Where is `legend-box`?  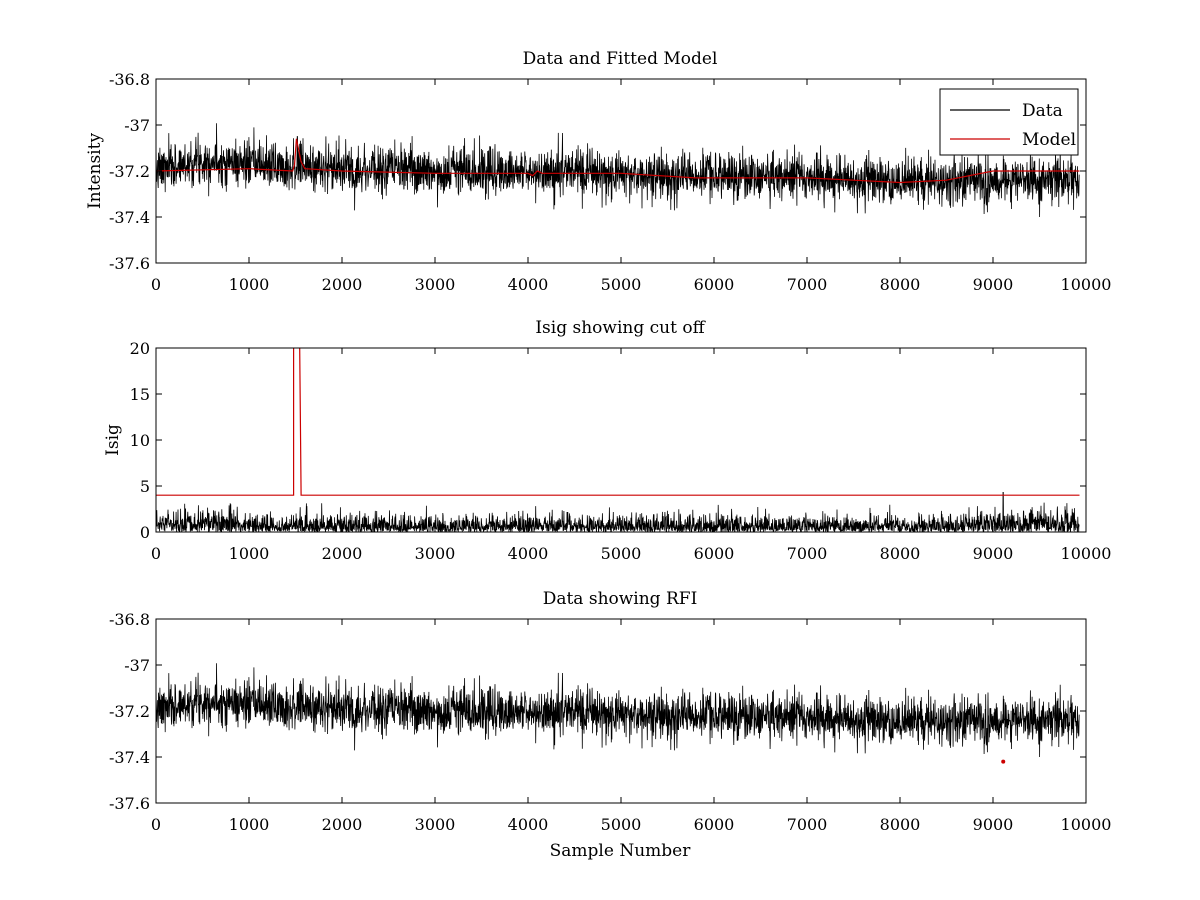 legend-box is located at coordinates (1009, 122).